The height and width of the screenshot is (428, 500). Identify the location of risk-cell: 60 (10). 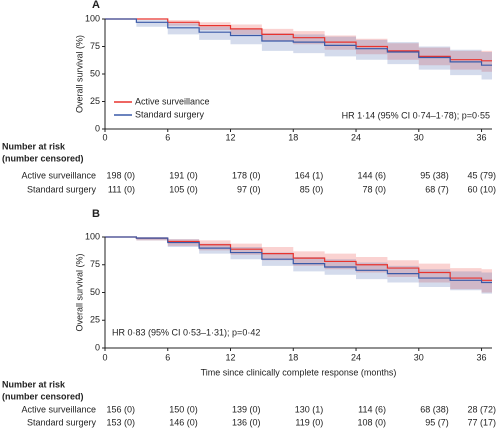
(481, 189).